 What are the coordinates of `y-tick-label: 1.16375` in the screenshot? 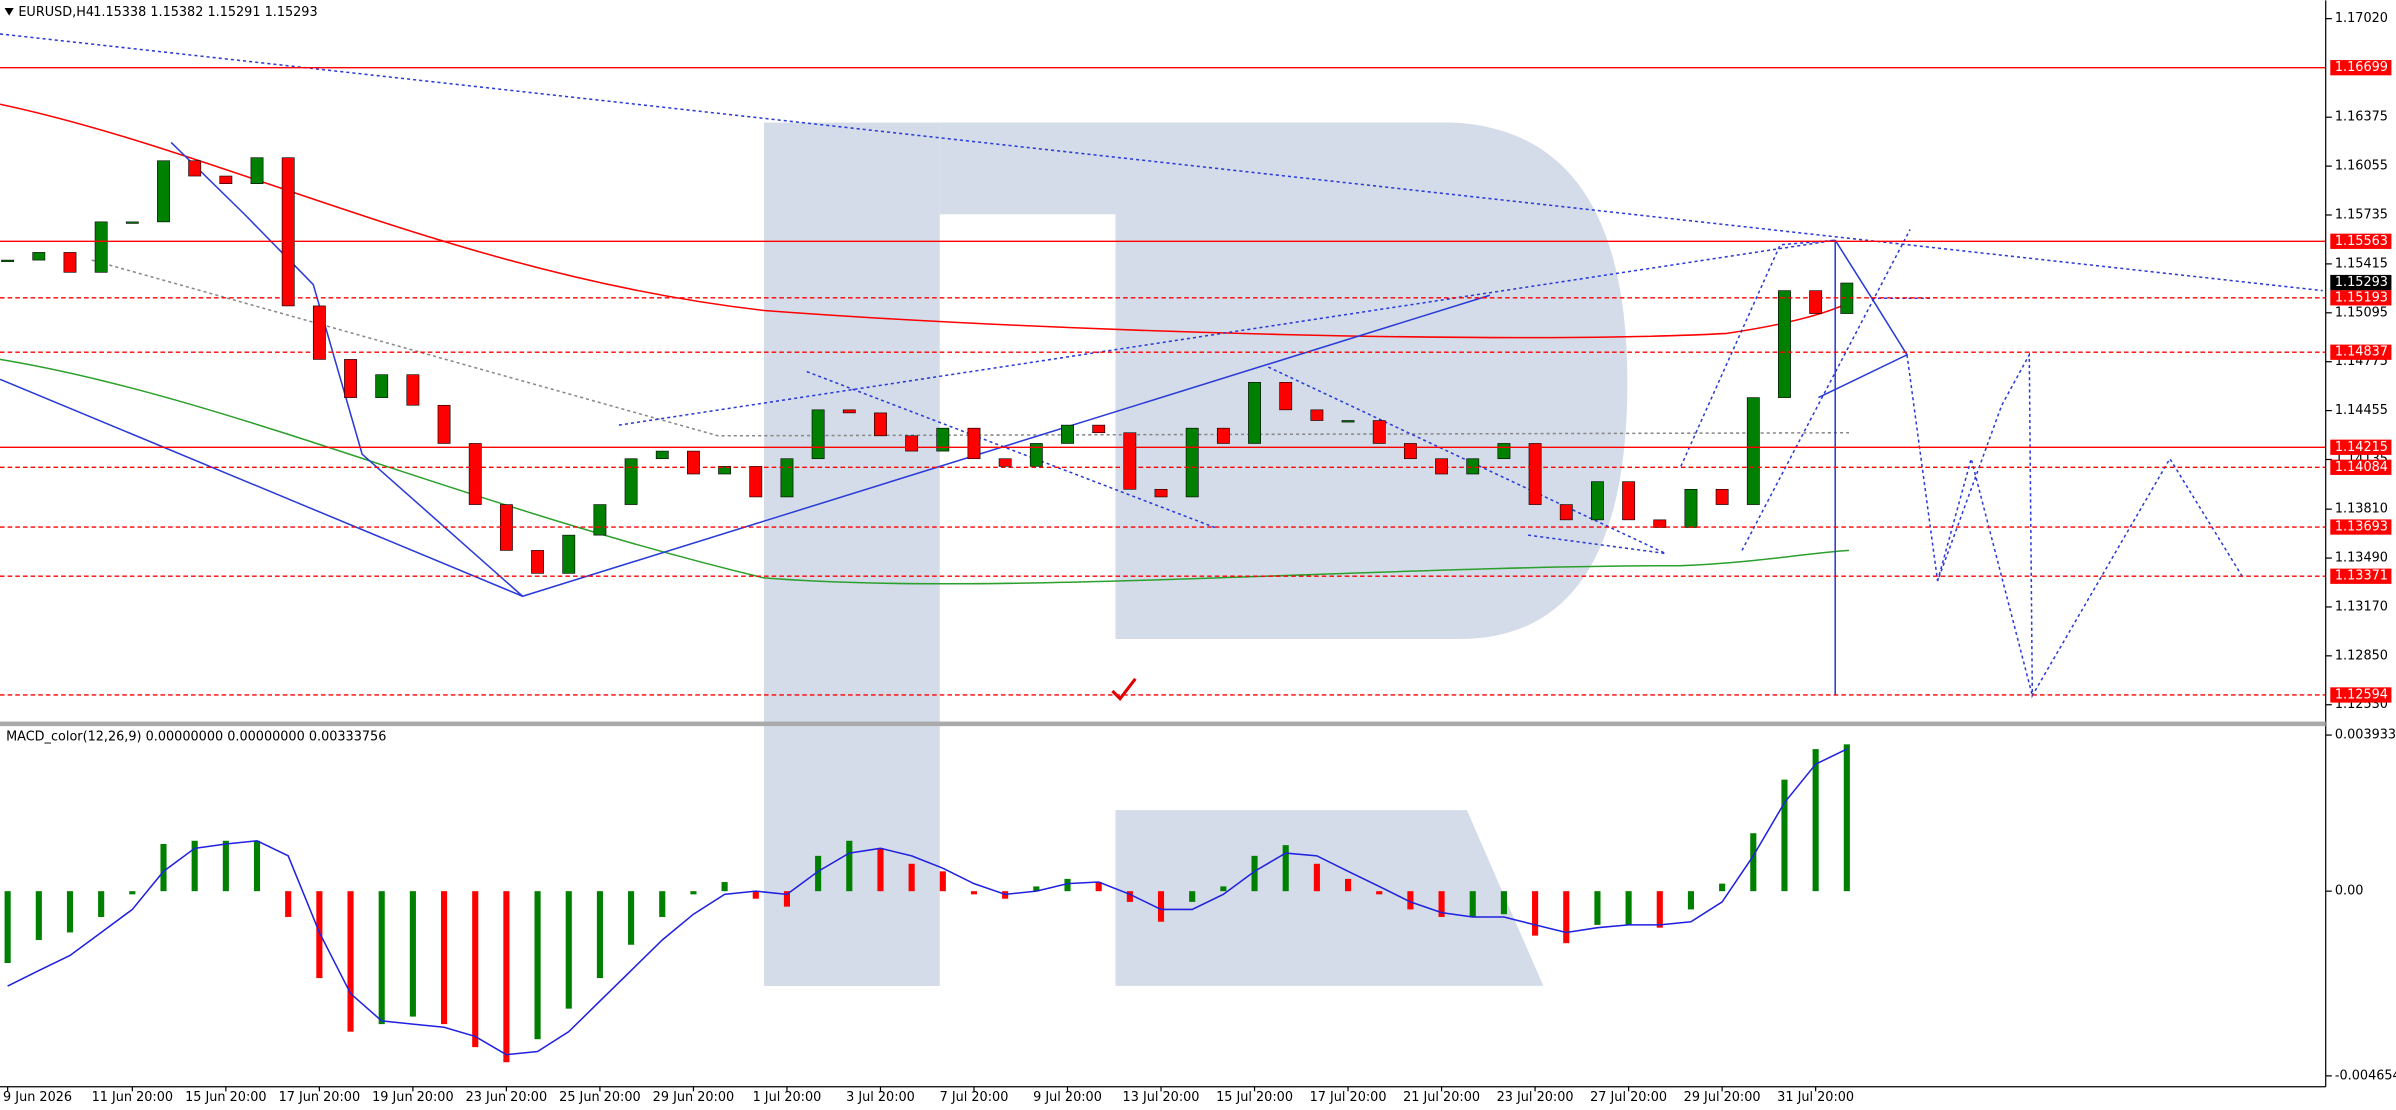 It's located at (2361, 117).